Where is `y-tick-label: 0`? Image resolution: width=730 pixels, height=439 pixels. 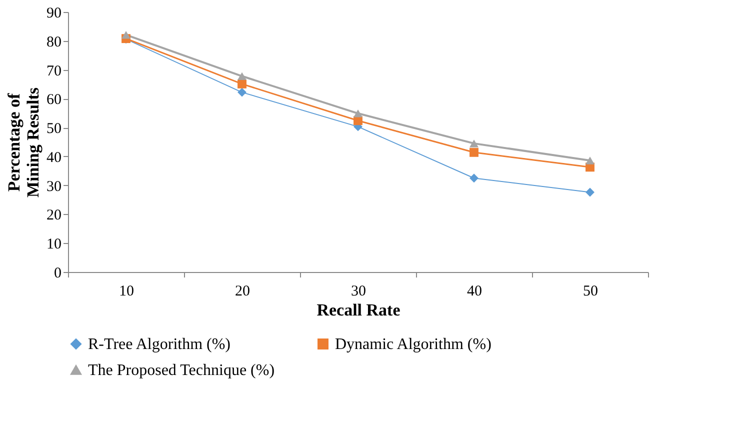
y-tick-label: 0 is located at coordinates (58, 274).